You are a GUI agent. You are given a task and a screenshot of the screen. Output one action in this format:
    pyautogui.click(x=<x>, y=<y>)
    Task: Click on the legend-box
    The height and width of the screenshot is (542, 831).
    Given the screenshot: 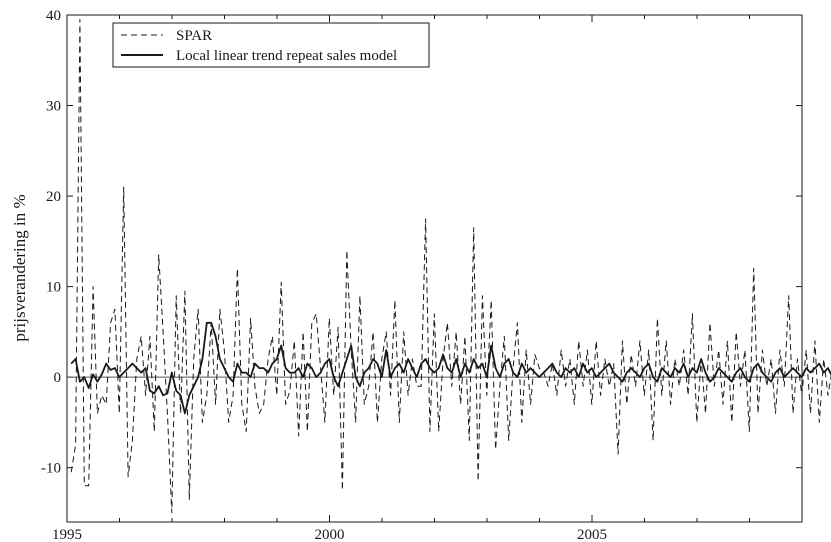 What is the action you would take?
    pyautogui.click(x=271, y=45)
    